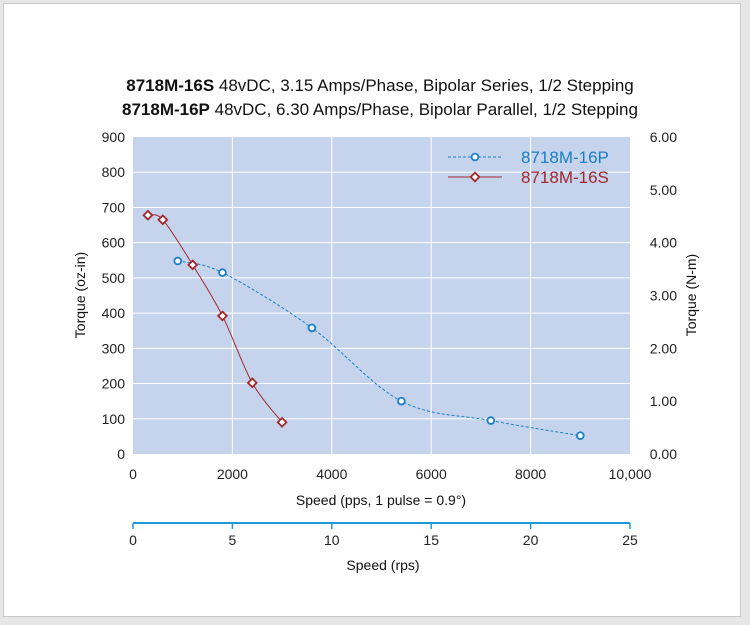 This screenshot has width=750, height=625. I want to click on y-tick-label: 800, so click(114, 172).